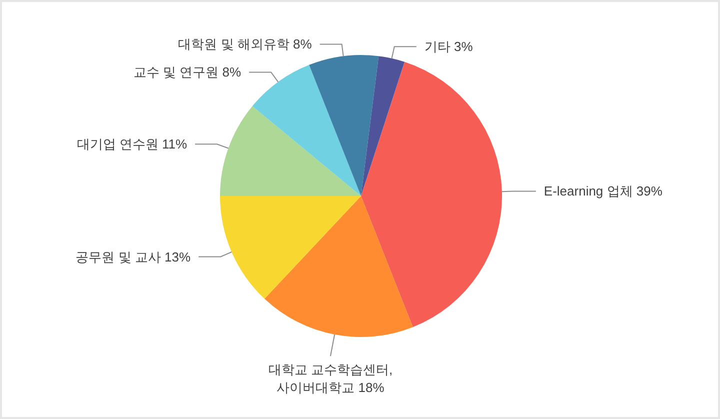 This screenshot has height=419, width=720. Describe the element at coordinates (449, 46) in the screenshot. I see `slice-label: 기타 3%` at that location.